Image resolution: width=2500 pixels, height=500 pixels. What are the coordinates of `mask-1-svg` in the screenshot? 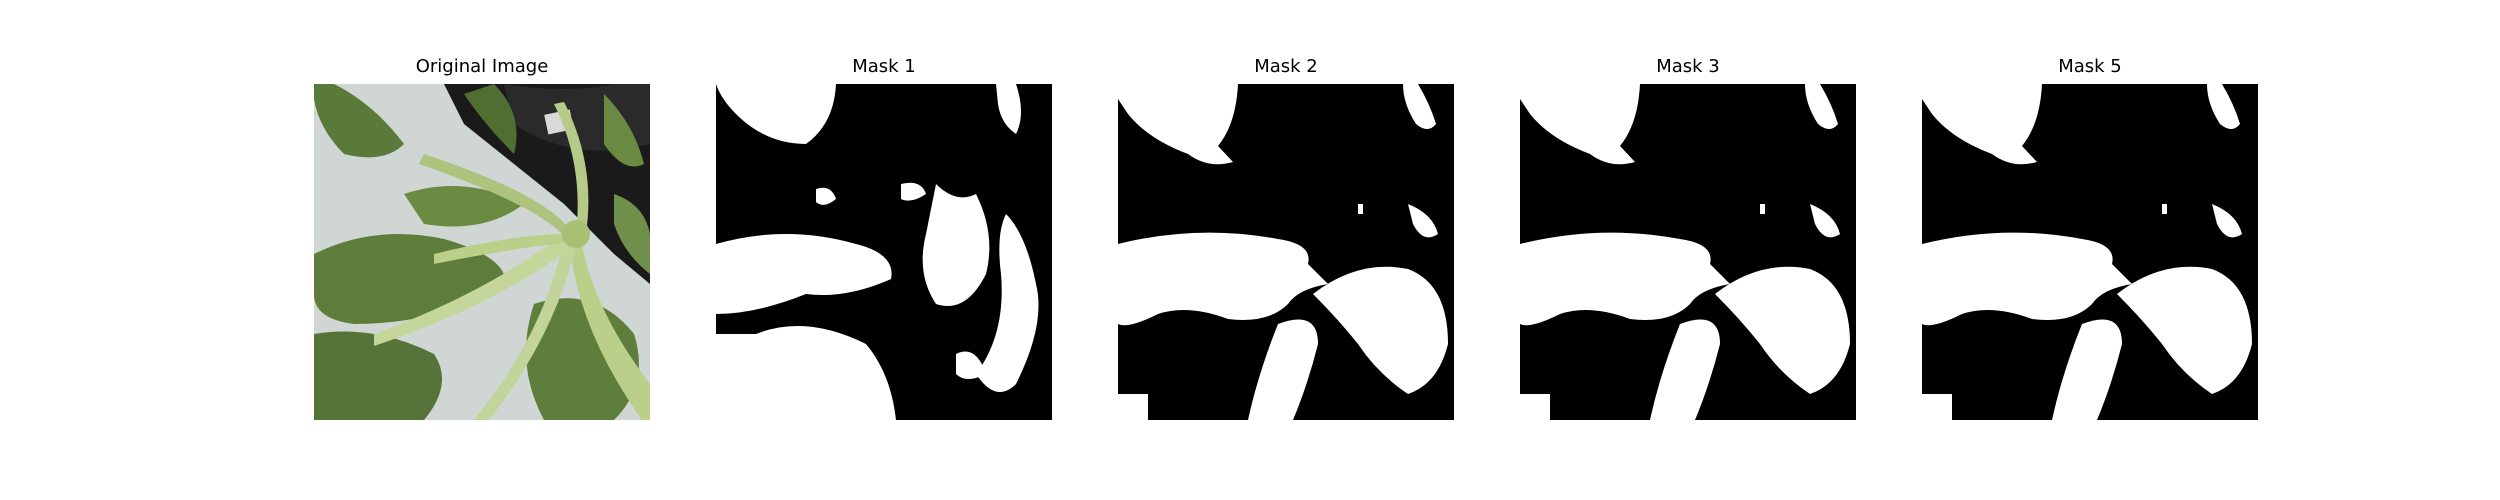 It's located at (884, 252).